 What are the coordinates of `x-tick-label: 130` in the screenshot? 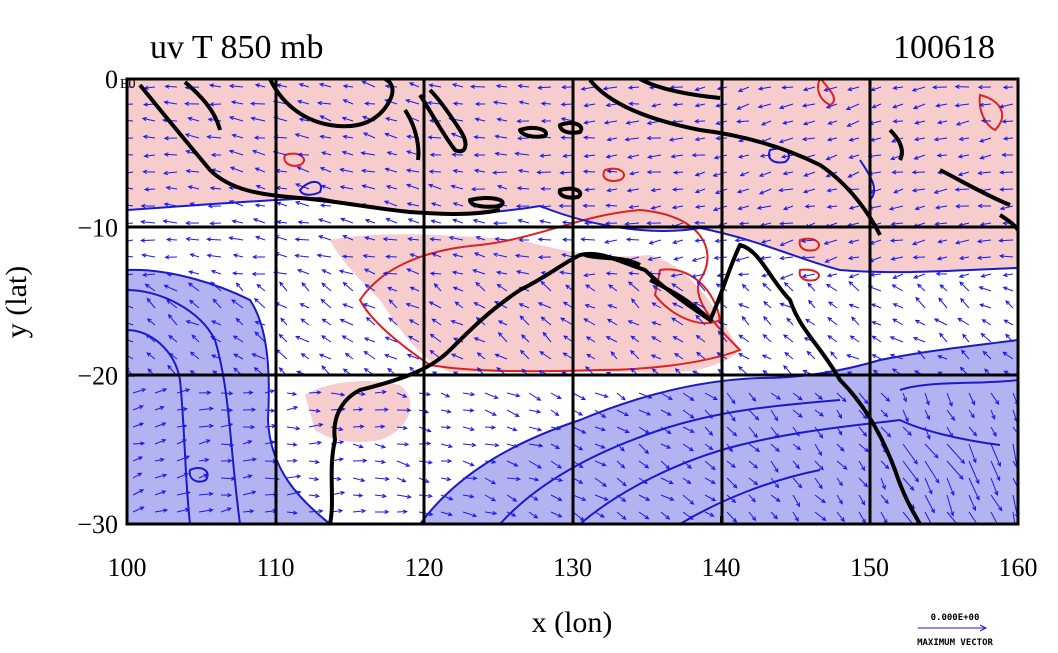 It's located at (572, 567).